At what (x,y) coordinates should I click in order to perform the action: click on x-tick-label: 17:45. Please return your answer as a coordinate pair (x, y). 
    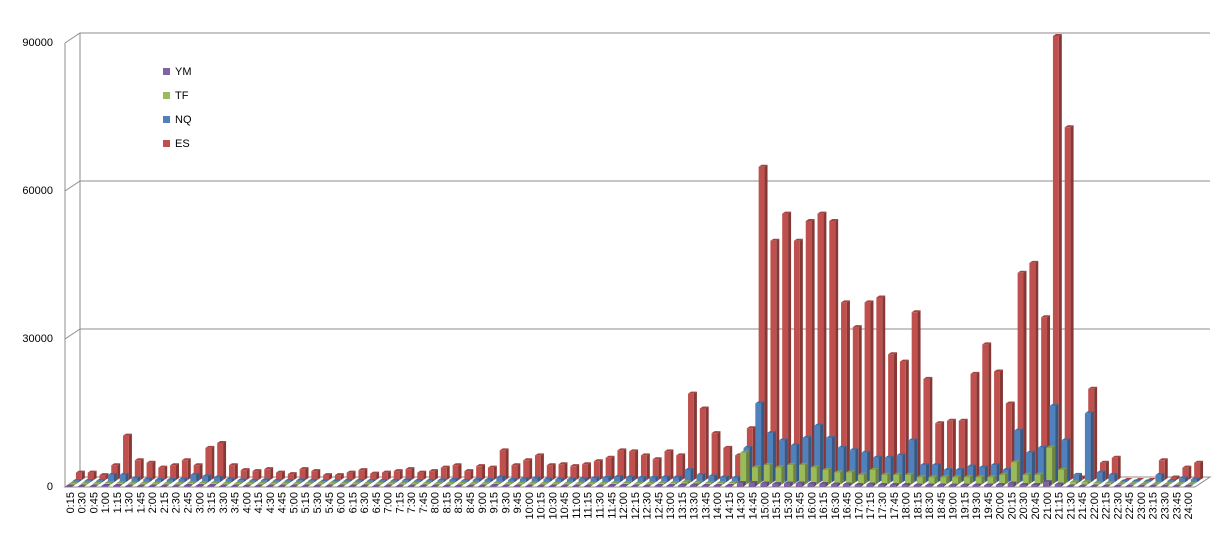
    Looking at the image, I should click on (895, 506).